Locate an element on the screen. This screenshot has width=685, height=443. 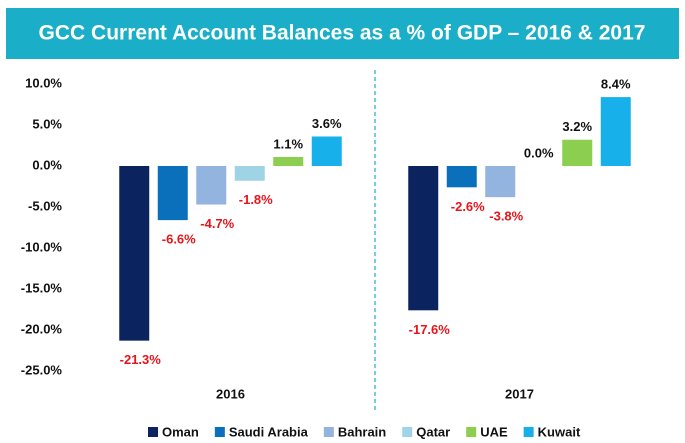
y-tick-label: -20.0% is located at coordinates (42, 328).